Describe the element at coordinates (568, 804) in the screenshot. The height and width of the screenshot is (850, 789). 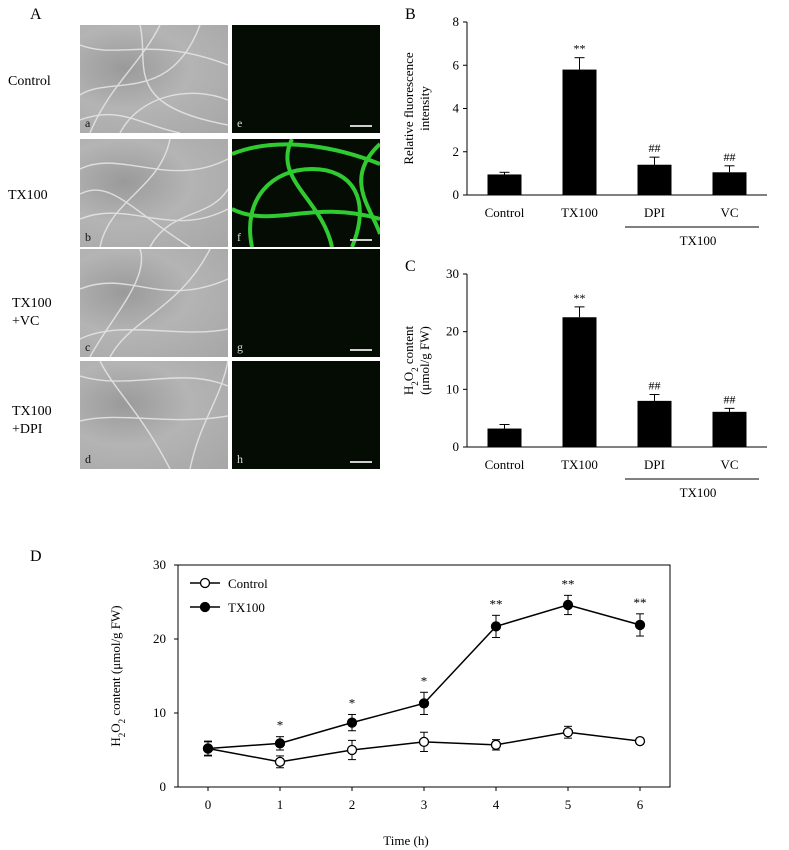
I see `x-tick-label: 5` at that location.